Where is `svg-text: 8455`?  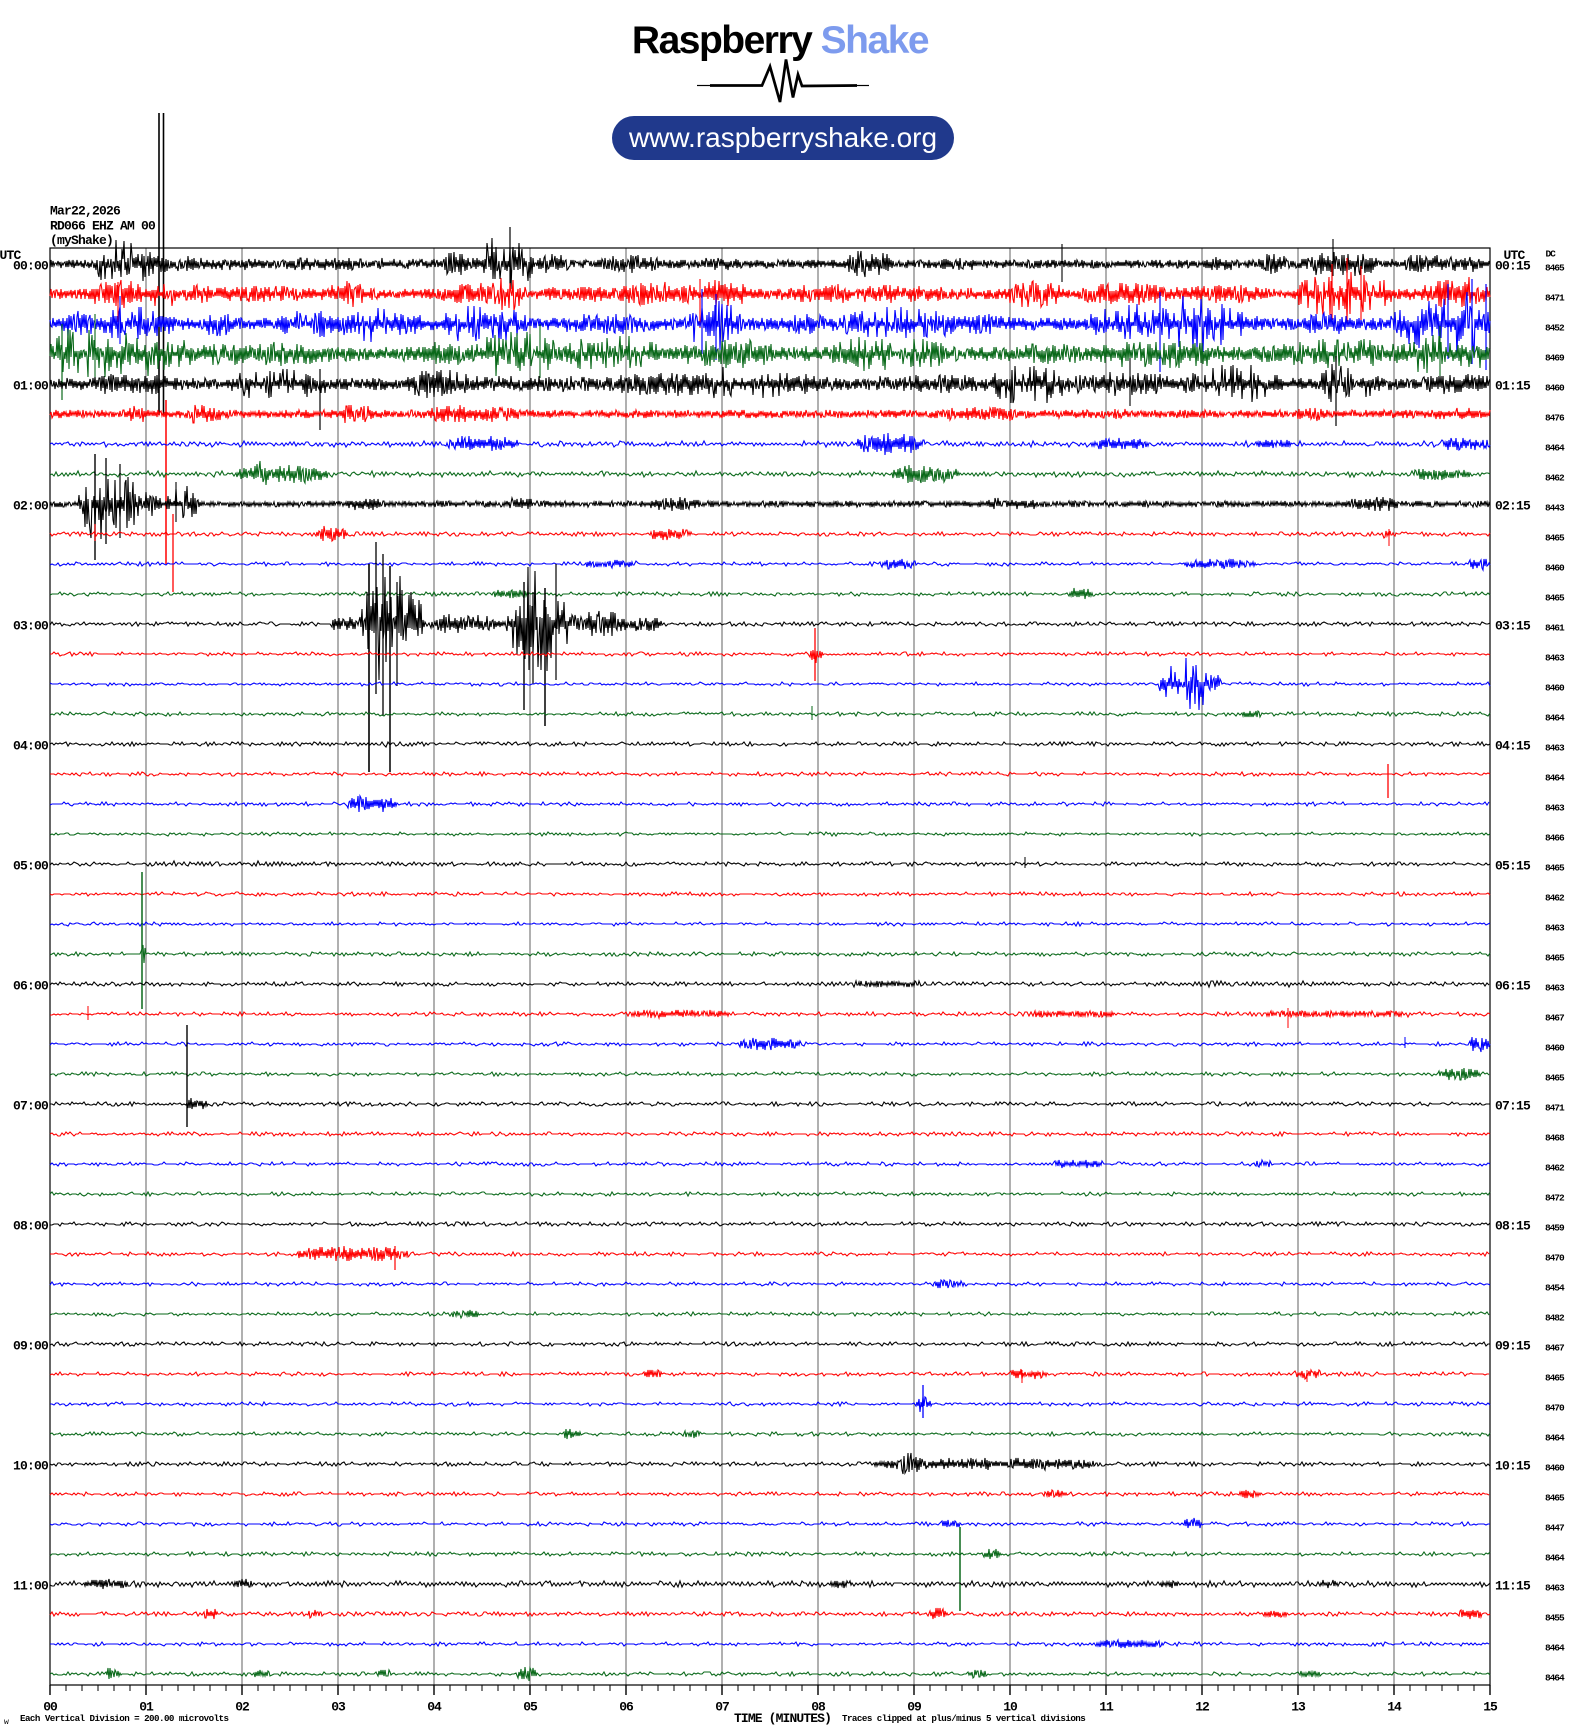 svg-text: 8455 is located at coordinates (1555, 1618).